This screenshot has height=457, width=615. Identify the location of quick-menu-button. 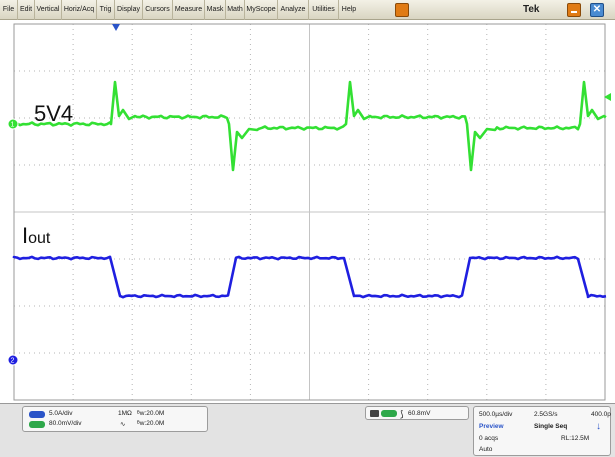
(402, 10).